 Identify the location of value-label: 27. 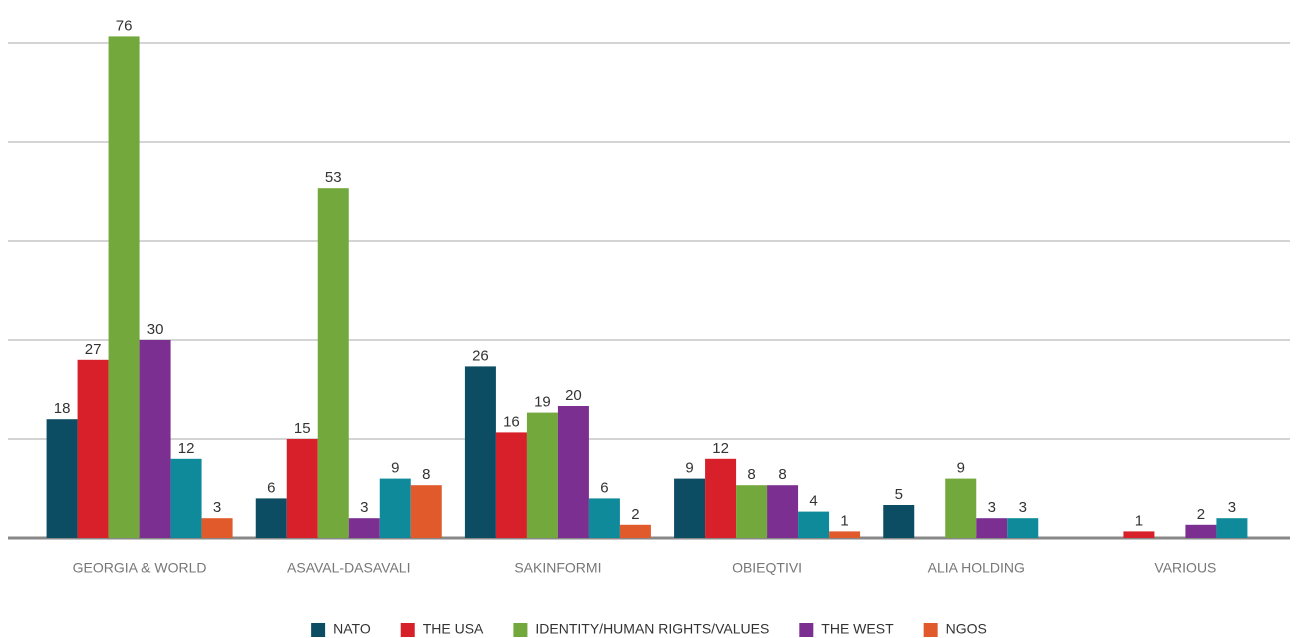
(93, 349).